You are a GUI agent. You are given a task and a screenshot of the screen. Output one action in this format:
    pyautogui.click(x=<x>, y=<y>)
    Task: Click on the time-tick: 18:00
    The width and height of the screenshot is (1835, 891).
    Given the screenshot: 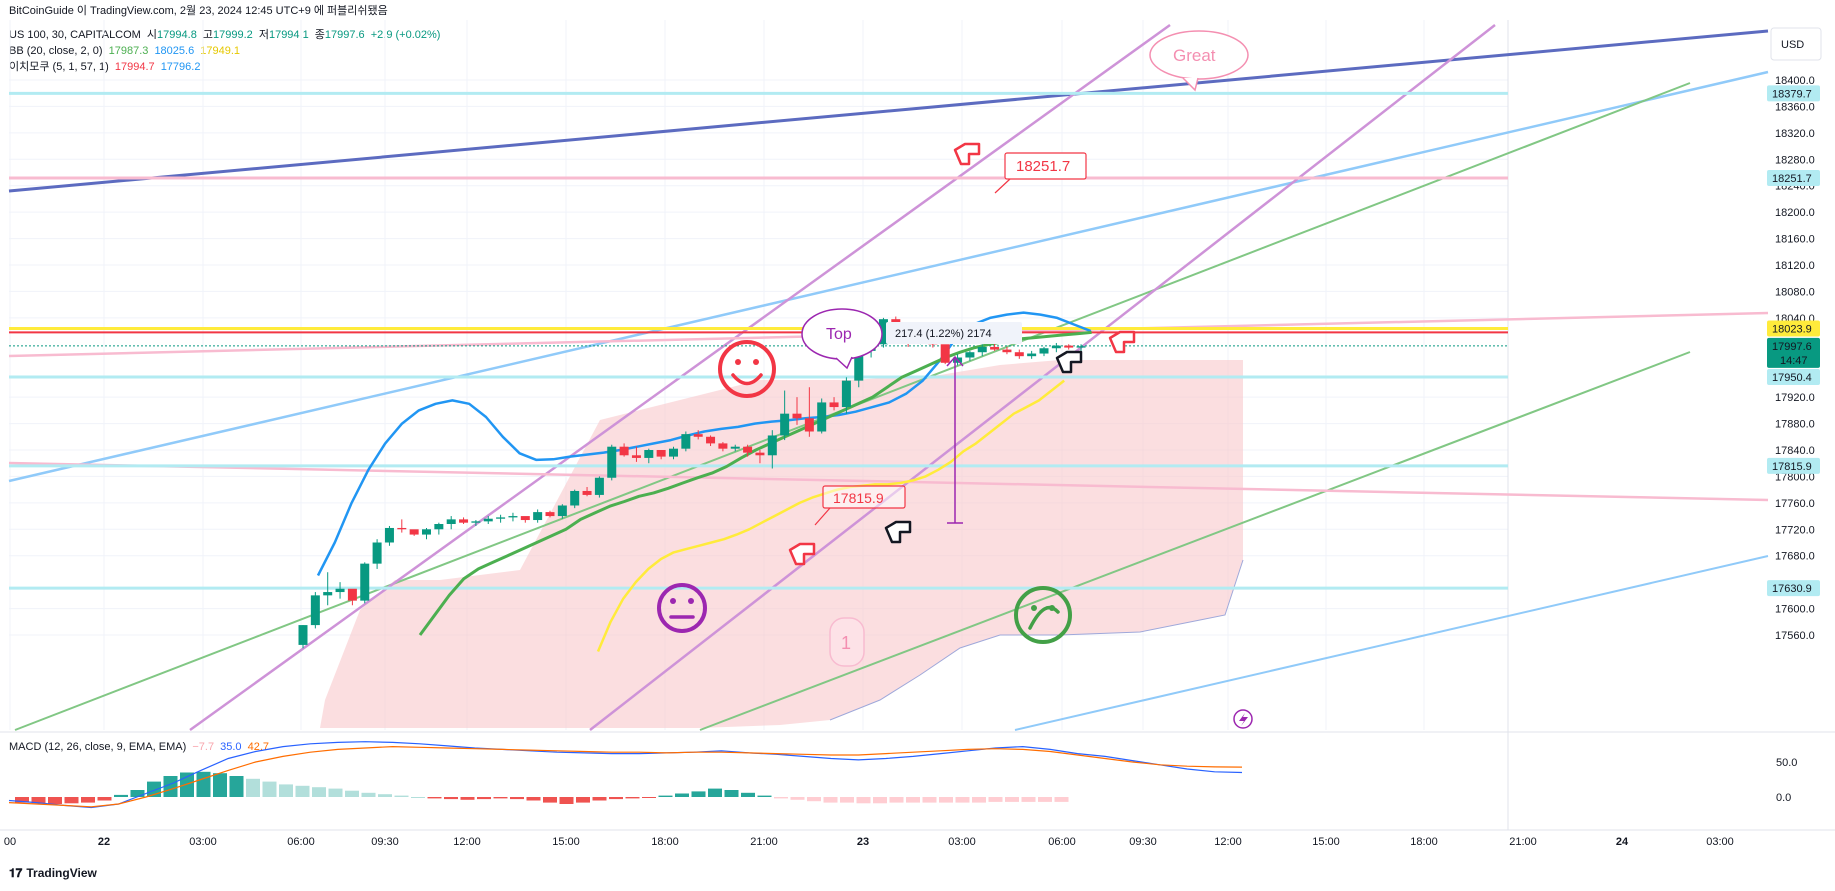 What is the action you would take?
    pyautogui.click(x=665, y=842)
    